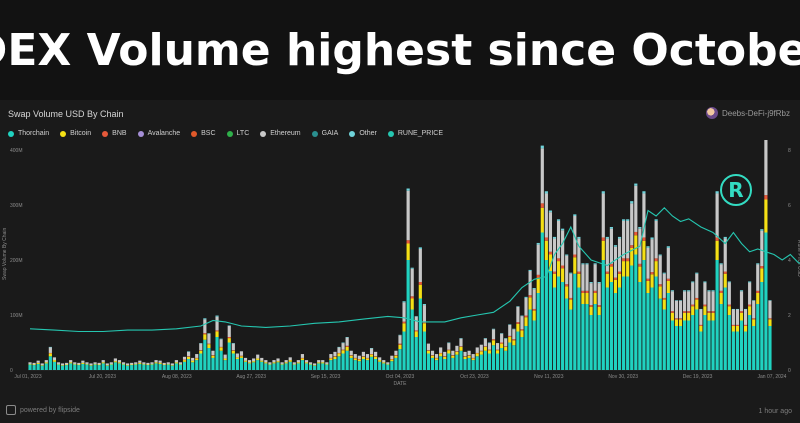  What do you see at coordinates (114, 133) in the screenshot?
I see `legend-item-bnb: BNB` at bounding box center [114, 133].